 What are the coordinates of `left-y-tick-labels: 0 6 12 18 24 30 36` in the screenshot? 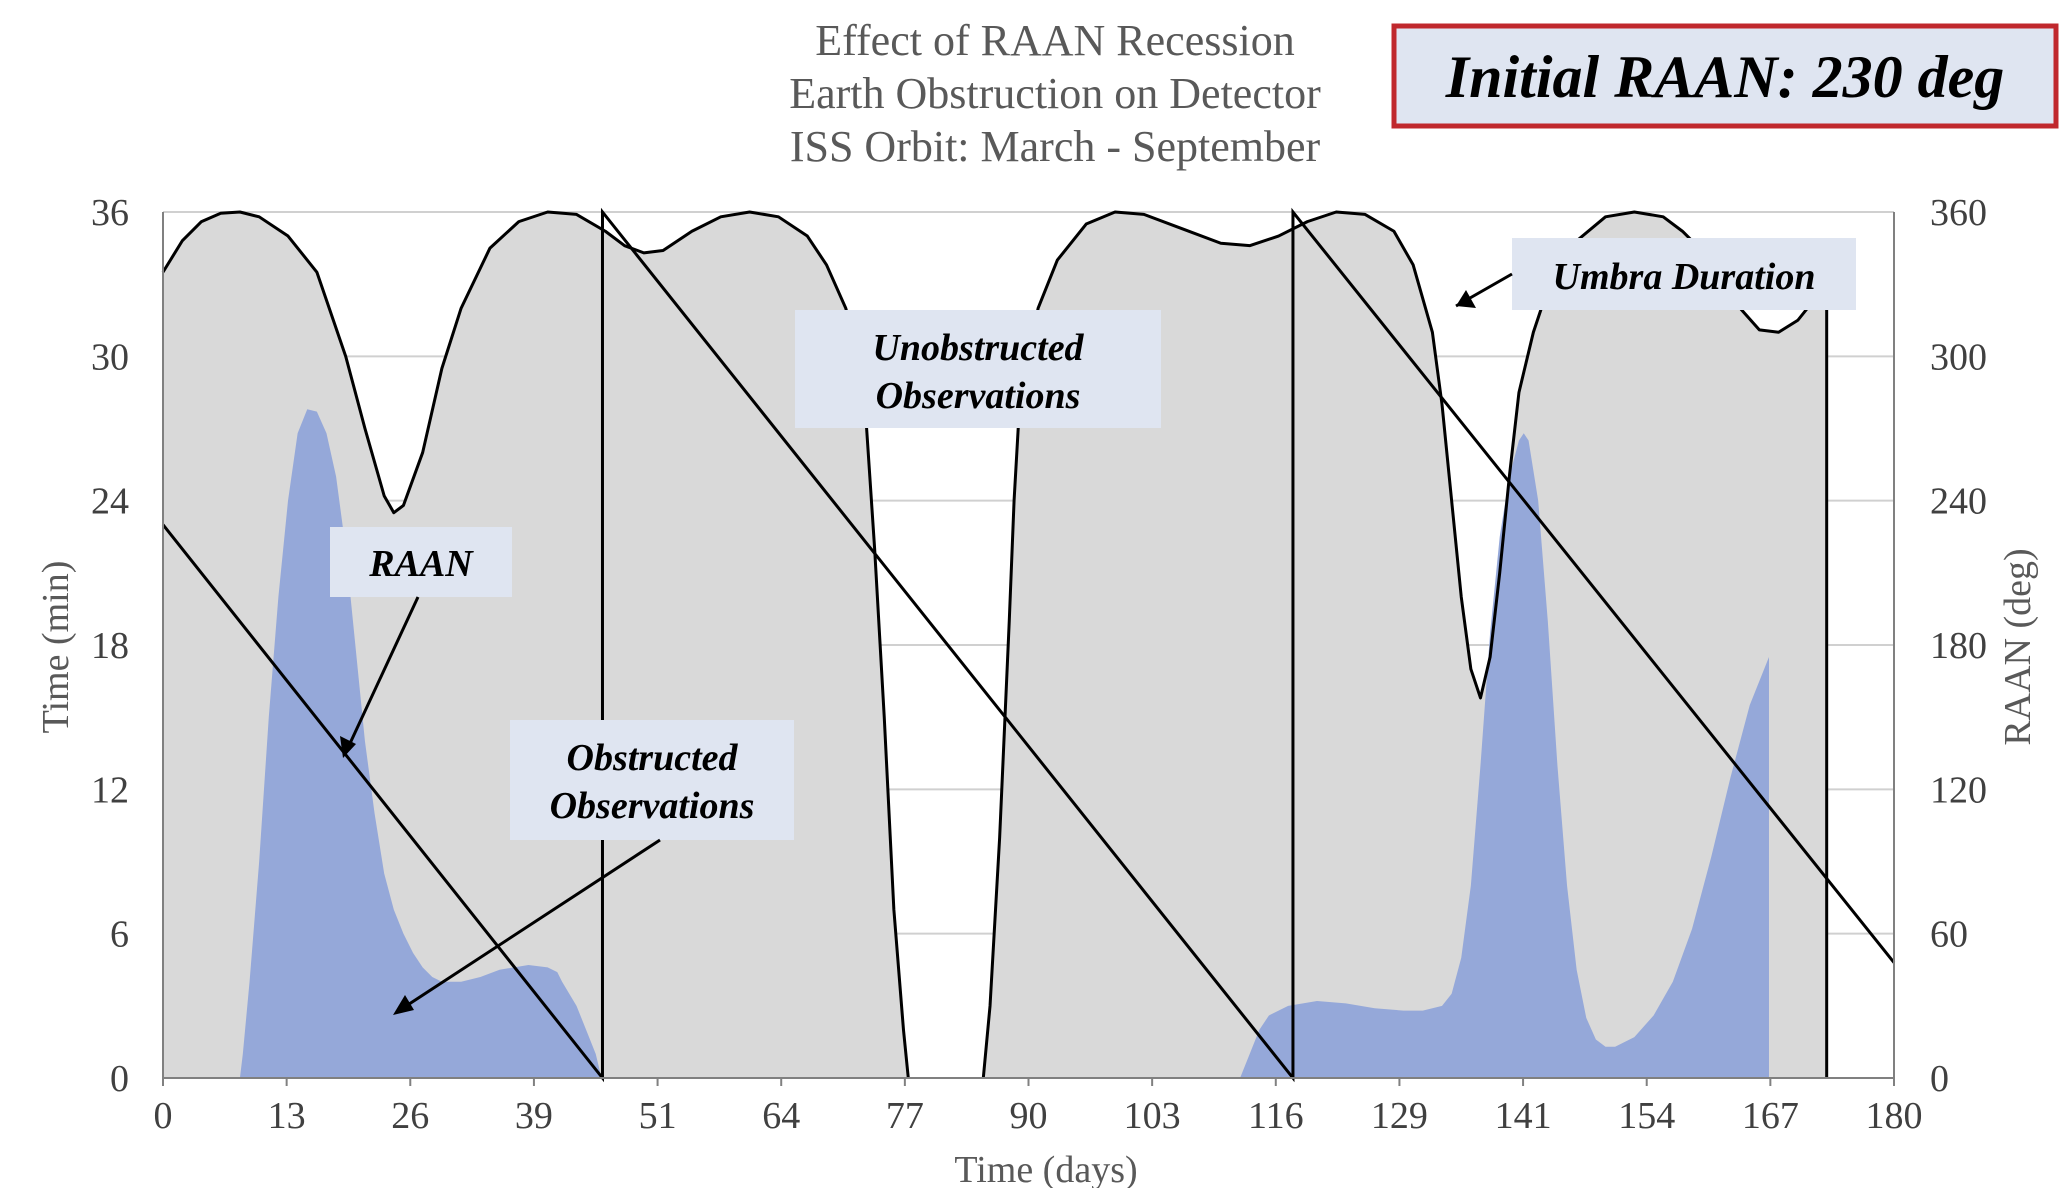 It's located at (110, 646).